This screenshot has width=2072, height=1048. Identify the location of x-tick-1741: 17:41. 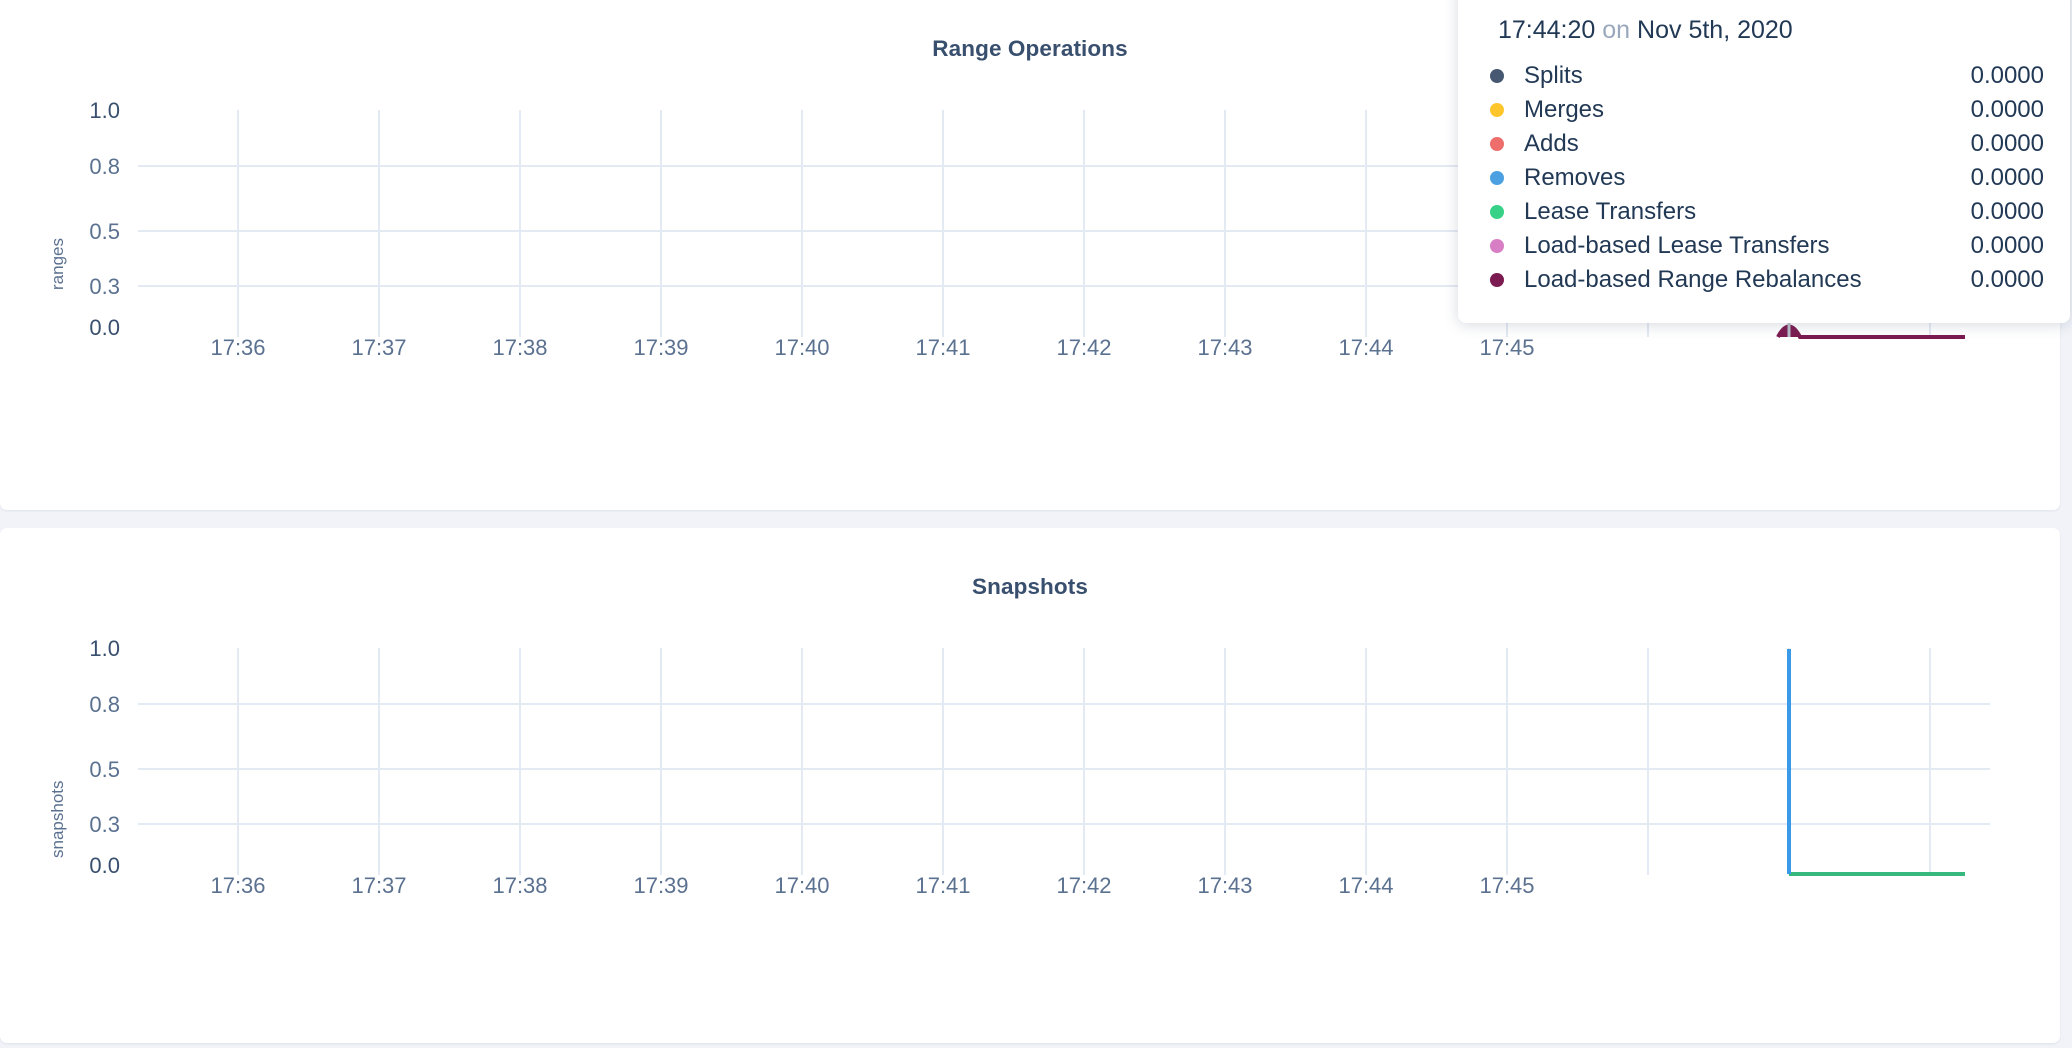
(943, 347).